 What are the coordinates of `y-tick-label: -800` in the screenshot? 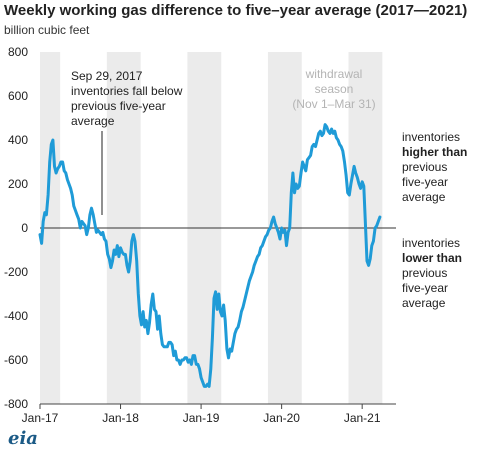 It's located at (16, 404).